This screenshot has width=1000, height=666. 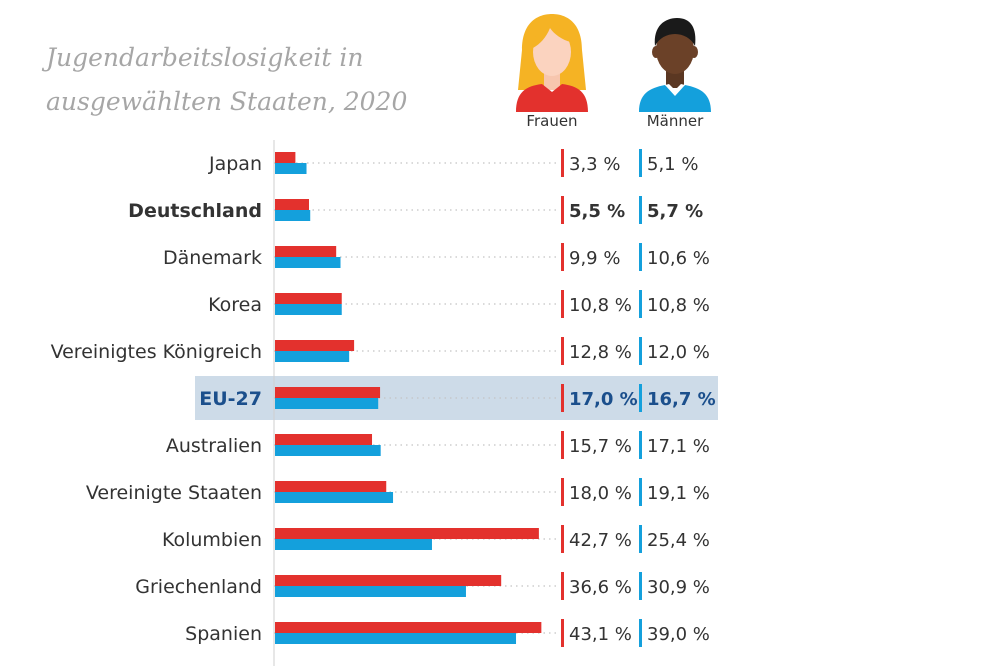 I want to click on value-label-frauen: 5,5 %, so click(x=597, y=211).